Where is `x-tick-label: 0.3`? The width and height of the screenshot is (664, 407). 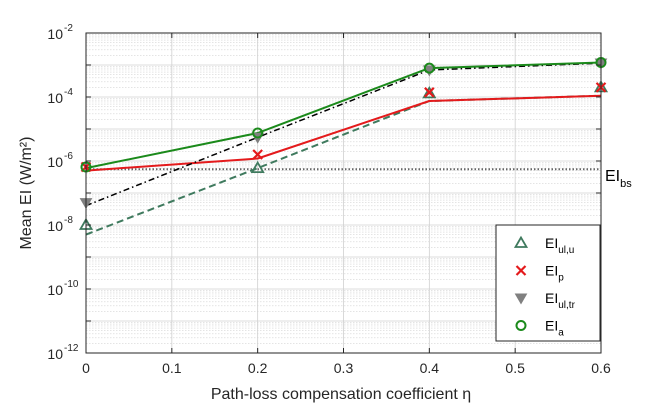
x-tick-label: 0.3 is located at coordinates (344, 368).